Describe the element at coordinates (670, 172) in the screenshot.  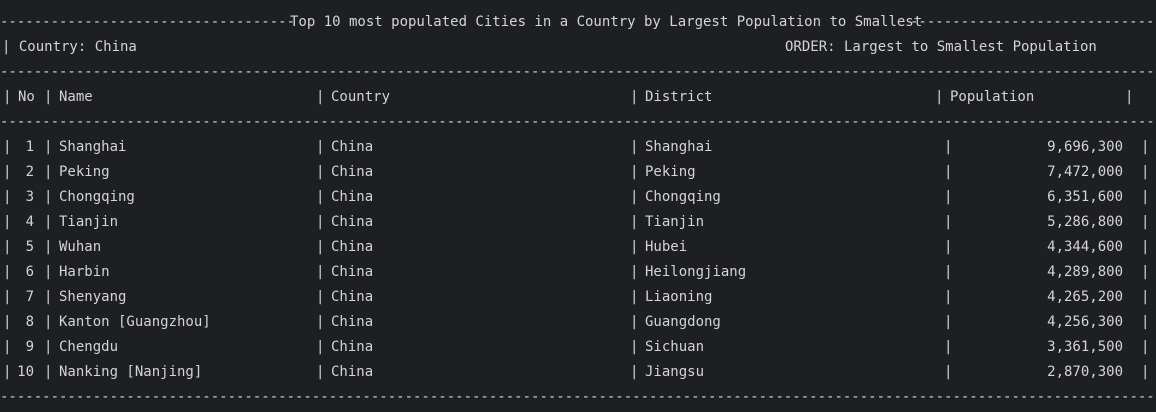
I see `cell-district: Peking` at that location.